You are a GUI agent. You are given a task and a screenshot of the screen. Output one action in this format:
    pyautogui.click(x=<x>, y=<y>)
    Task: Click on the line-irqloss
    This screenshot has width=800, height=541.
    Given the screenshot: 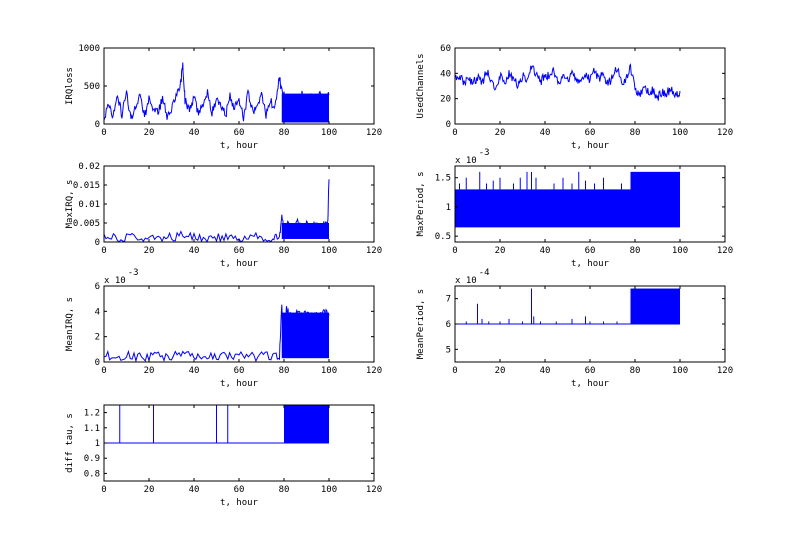 What is the action you would take?
    pyautogui.click(x=217, y=92)
    